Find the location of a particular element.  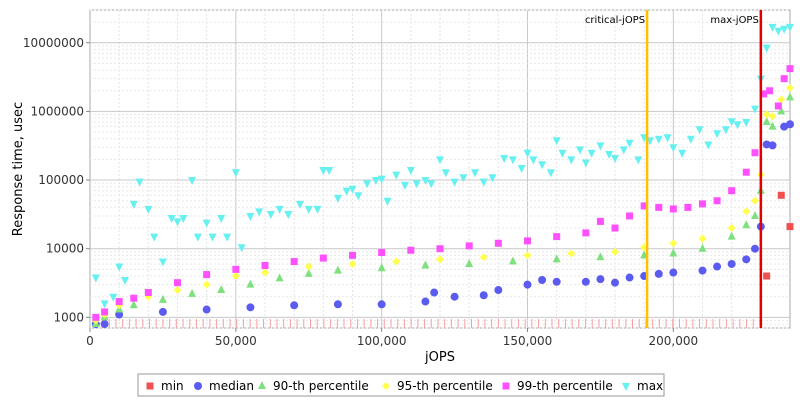

x-tick-label: 100,000 is located at coordinates (382, 341).